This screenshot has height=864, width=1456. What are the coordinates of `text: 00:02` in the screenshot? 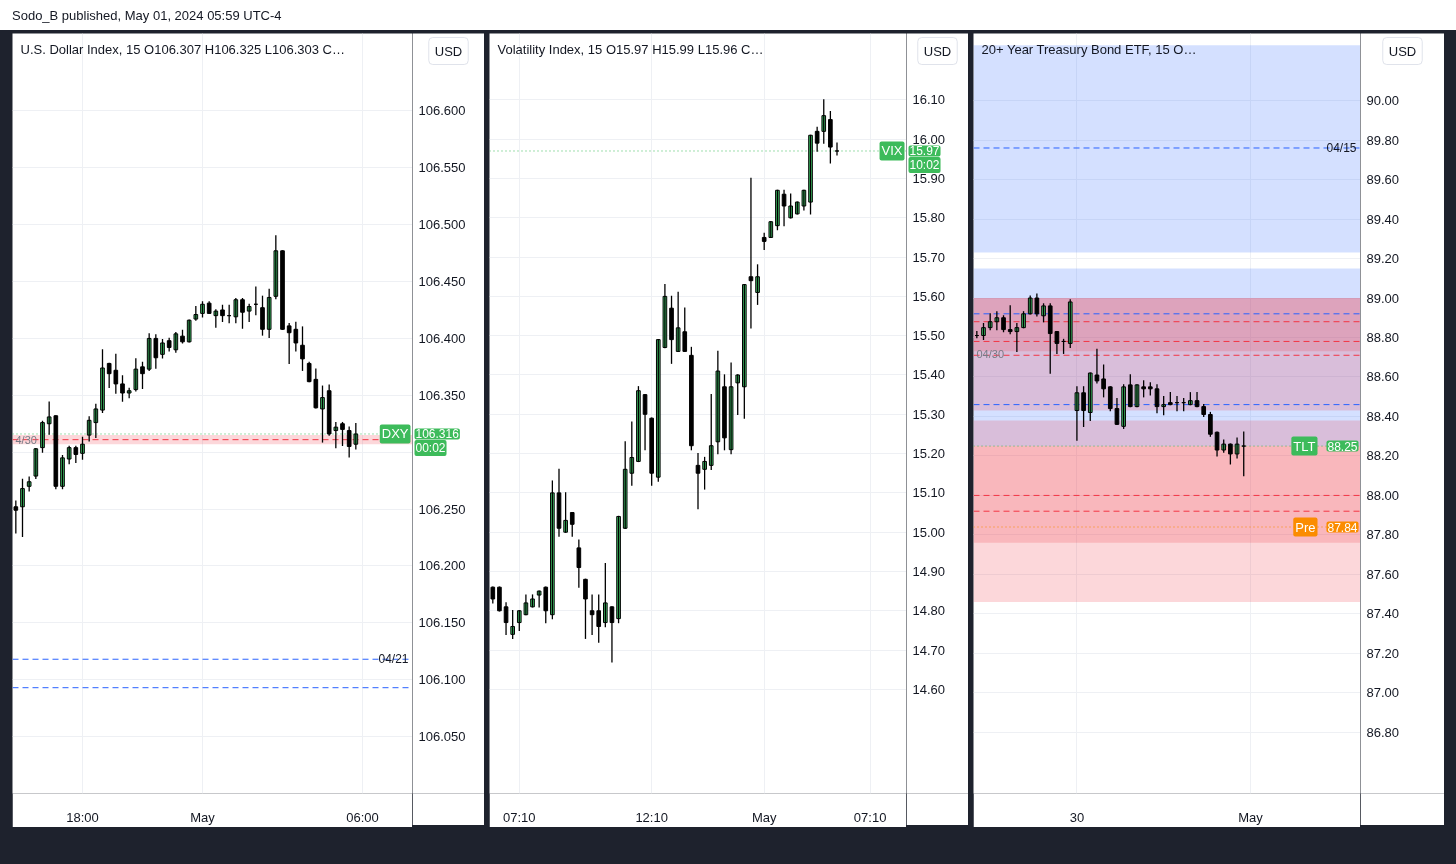 It's located at (430, 447).